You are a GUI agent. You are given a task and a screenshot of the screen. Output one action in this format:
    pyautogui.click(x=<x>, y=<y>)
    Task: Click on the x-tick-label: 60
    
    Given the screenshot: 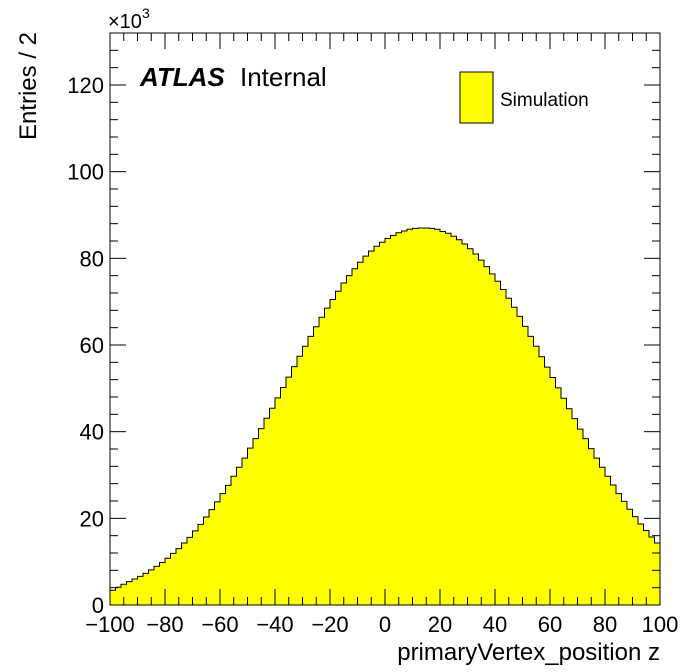 What is the action you would take?
    pyautogui.click(x=550, y=624)
    